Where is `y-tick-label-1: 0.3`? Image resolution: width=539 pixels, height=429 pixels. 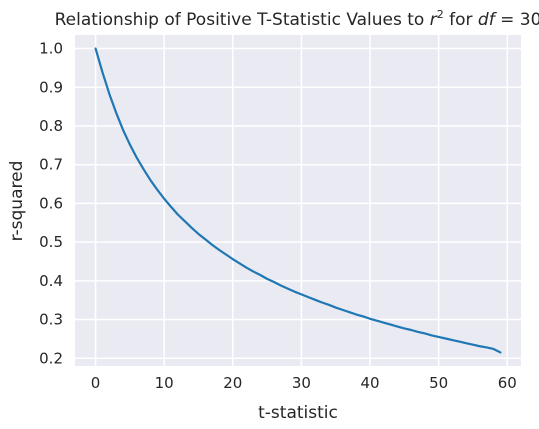 y-tick-label-1: 0.3 is located at coordinates (51, 320).